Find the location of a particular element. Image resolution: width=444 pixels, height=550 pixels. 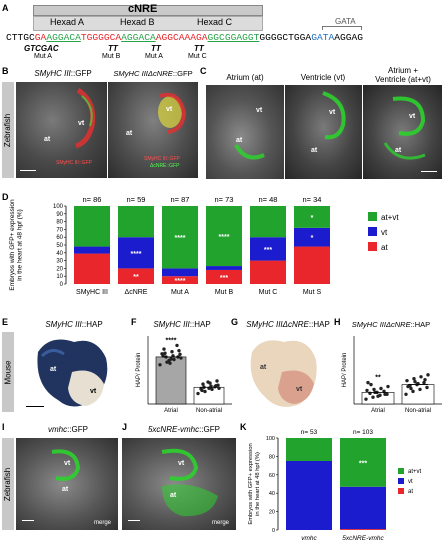

significance-label: *** is located at coordinates (268, 250).